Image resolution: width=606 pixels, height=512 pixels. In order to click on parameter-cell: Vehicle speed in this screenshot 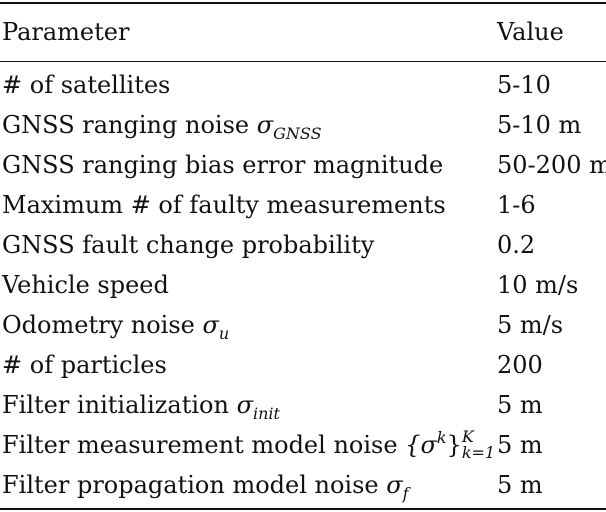, I will do `click(85, 285)`.